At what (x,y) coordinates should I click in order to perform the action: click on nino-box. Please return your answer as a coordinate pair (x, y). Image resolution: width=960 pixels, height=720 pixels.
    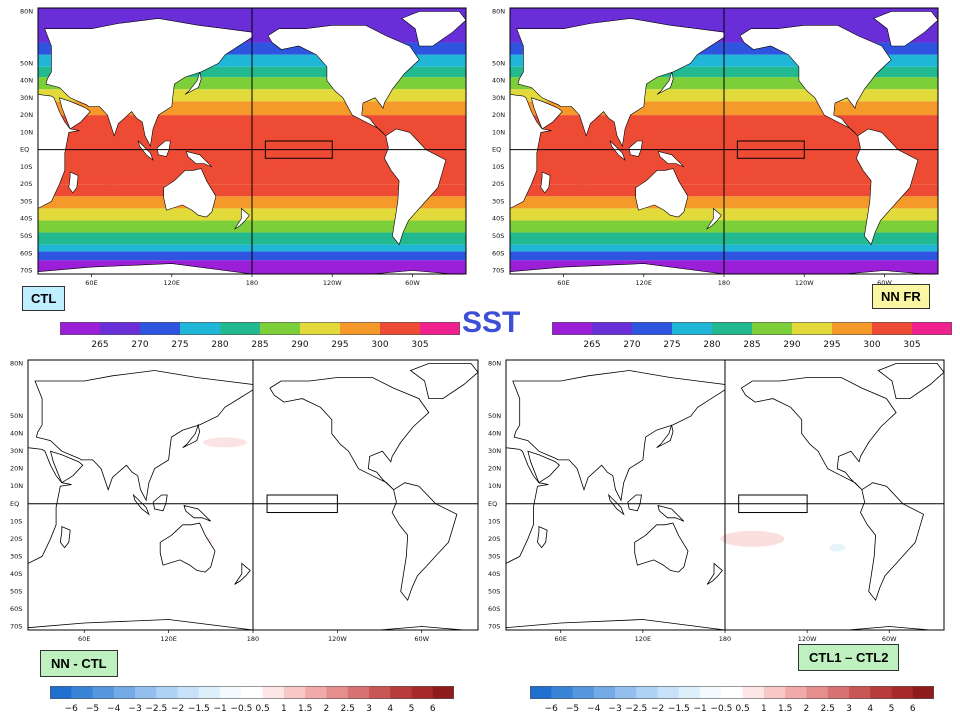
    Looking at the image, I should click on (302, 504).